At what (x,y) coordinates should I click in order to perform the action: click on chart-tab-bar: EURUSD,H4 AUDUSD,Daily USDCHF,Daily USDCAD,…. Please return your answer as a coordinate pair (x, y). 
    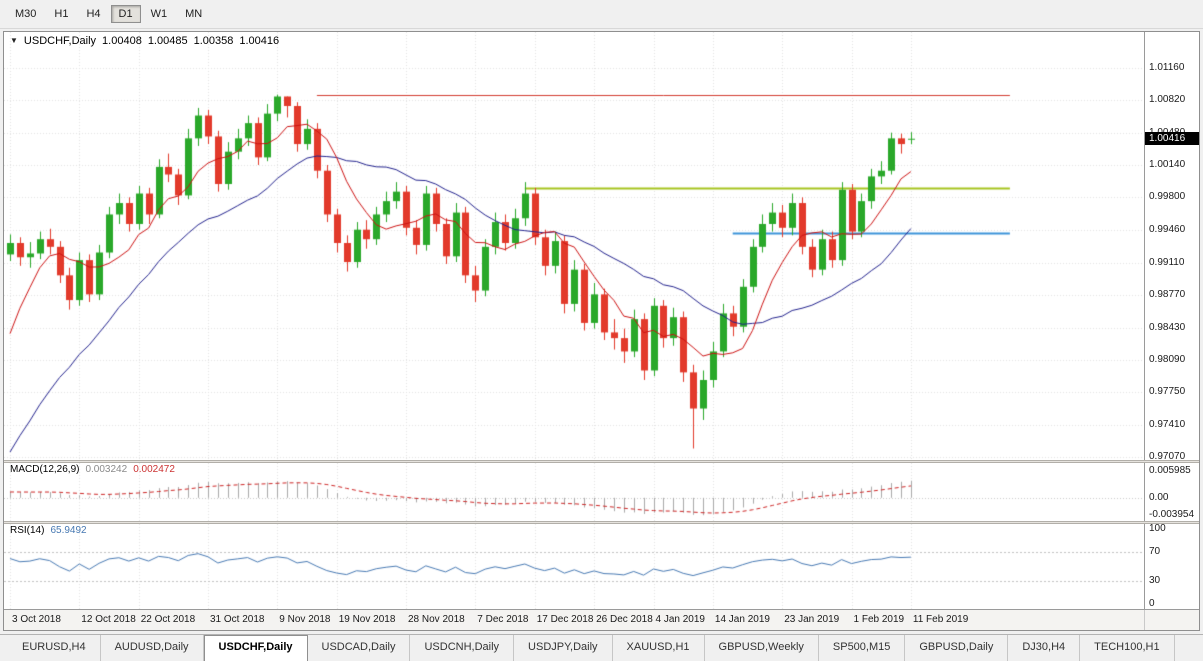
    Looking at the image, I should click on (601, 647).